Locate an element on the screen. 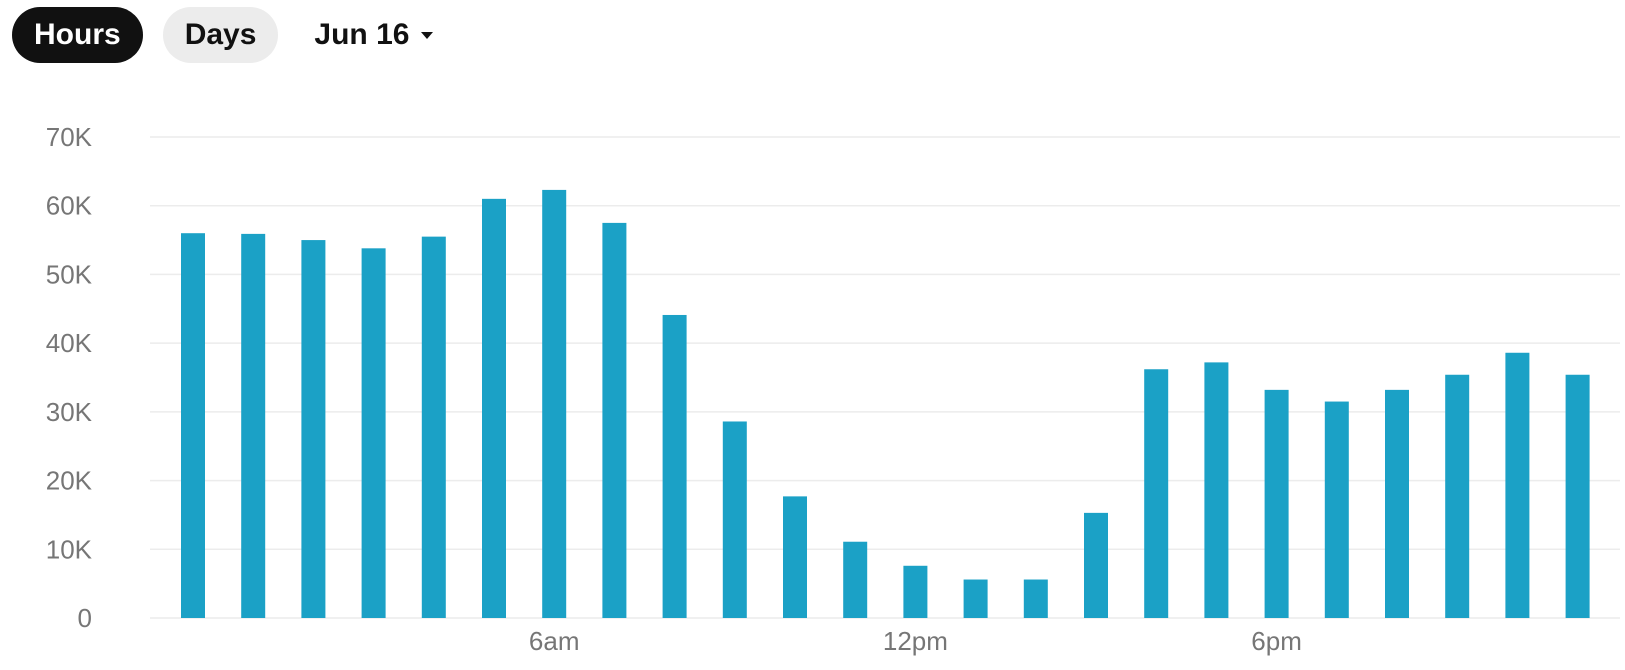 Image resolution: width=1625 pixels, height=670 pixels. y-axis-tick-labels: 0 10K 20K 30K 40K 50K 60K 70K is located at coordinates (69, 377).